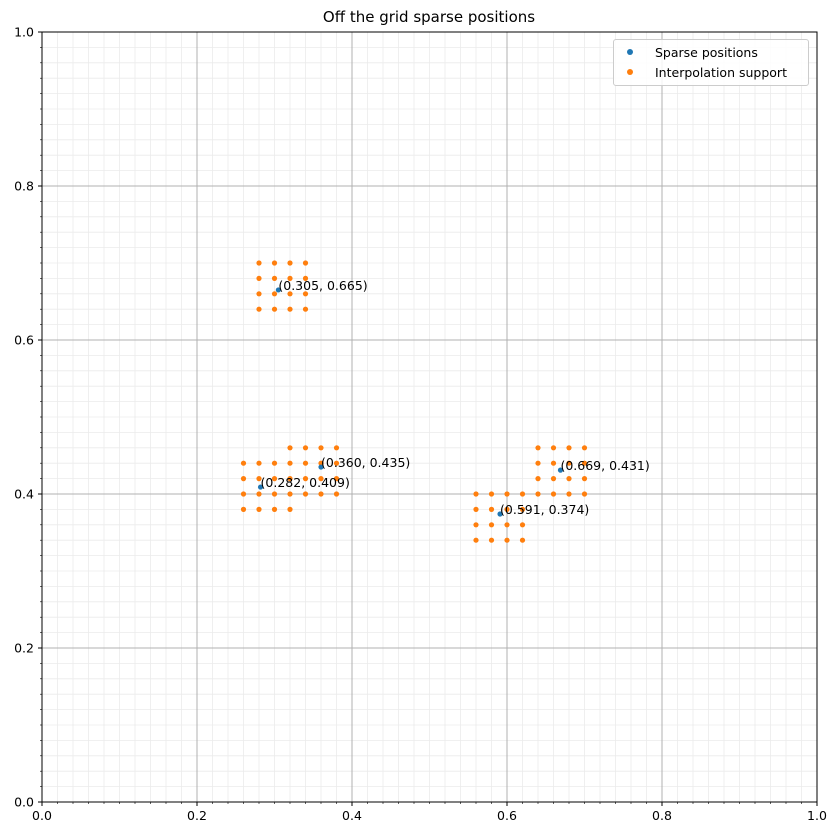 Image resolution: width=837 pixels, height=836 pixels. I want to click on y-tick-label: 0.8, so click(24, 186).